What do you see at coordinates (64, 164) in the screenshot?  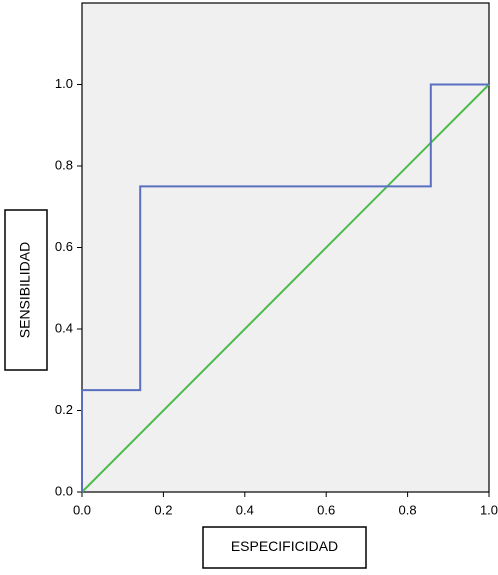 I see `y-tick-label: 0.8` at bounding box center [64, 164].